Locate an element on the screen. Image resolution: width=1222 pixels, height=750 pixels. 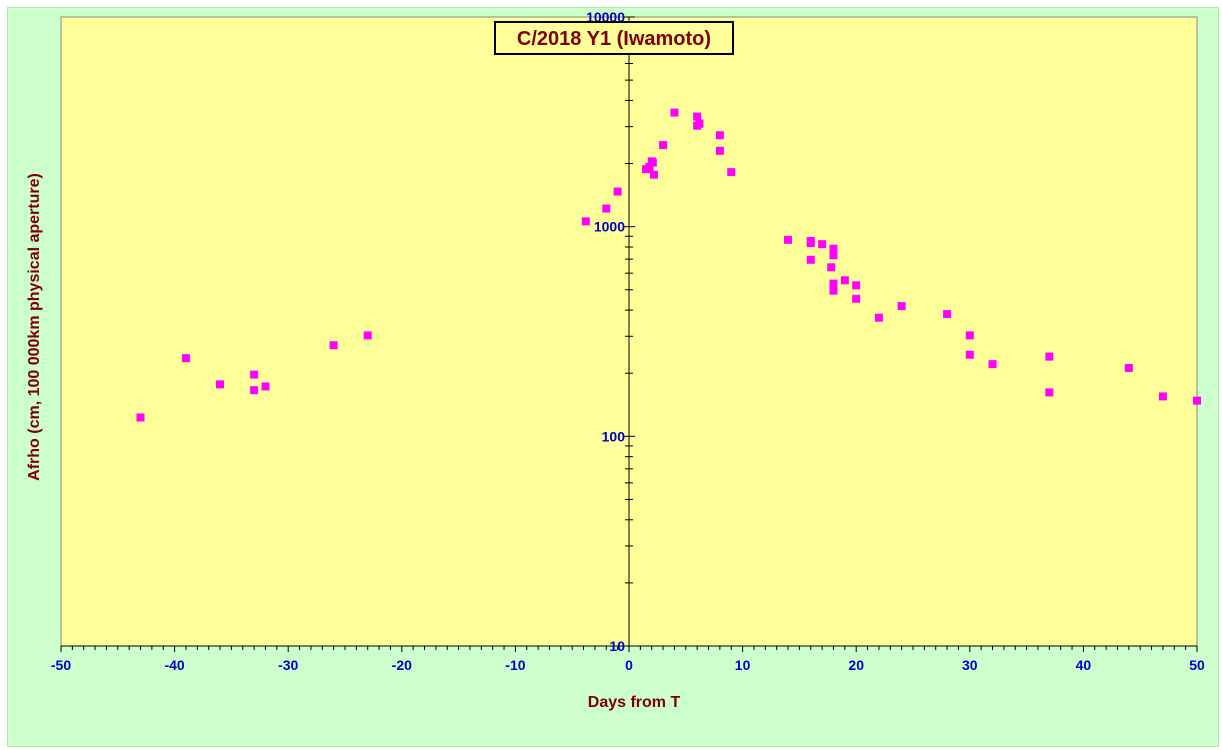
x-tick-label: 10 is located at coordinates (743, 665).